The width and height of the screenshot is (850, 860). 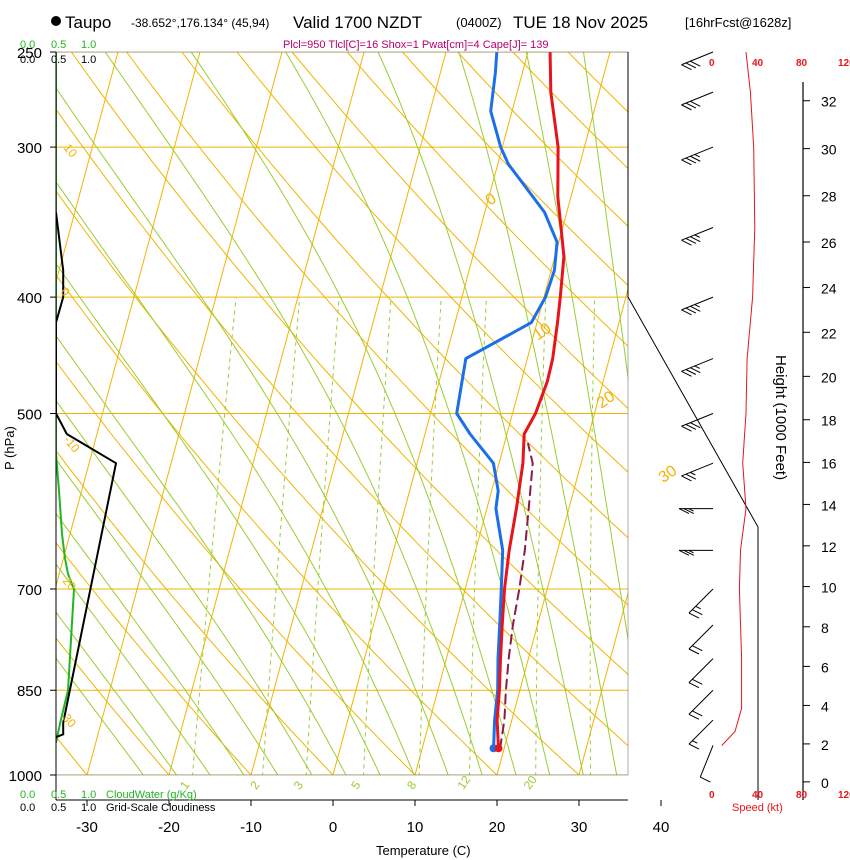 I want to click on cloud-top-green-1: 0.5, so click(x=58, y=45).